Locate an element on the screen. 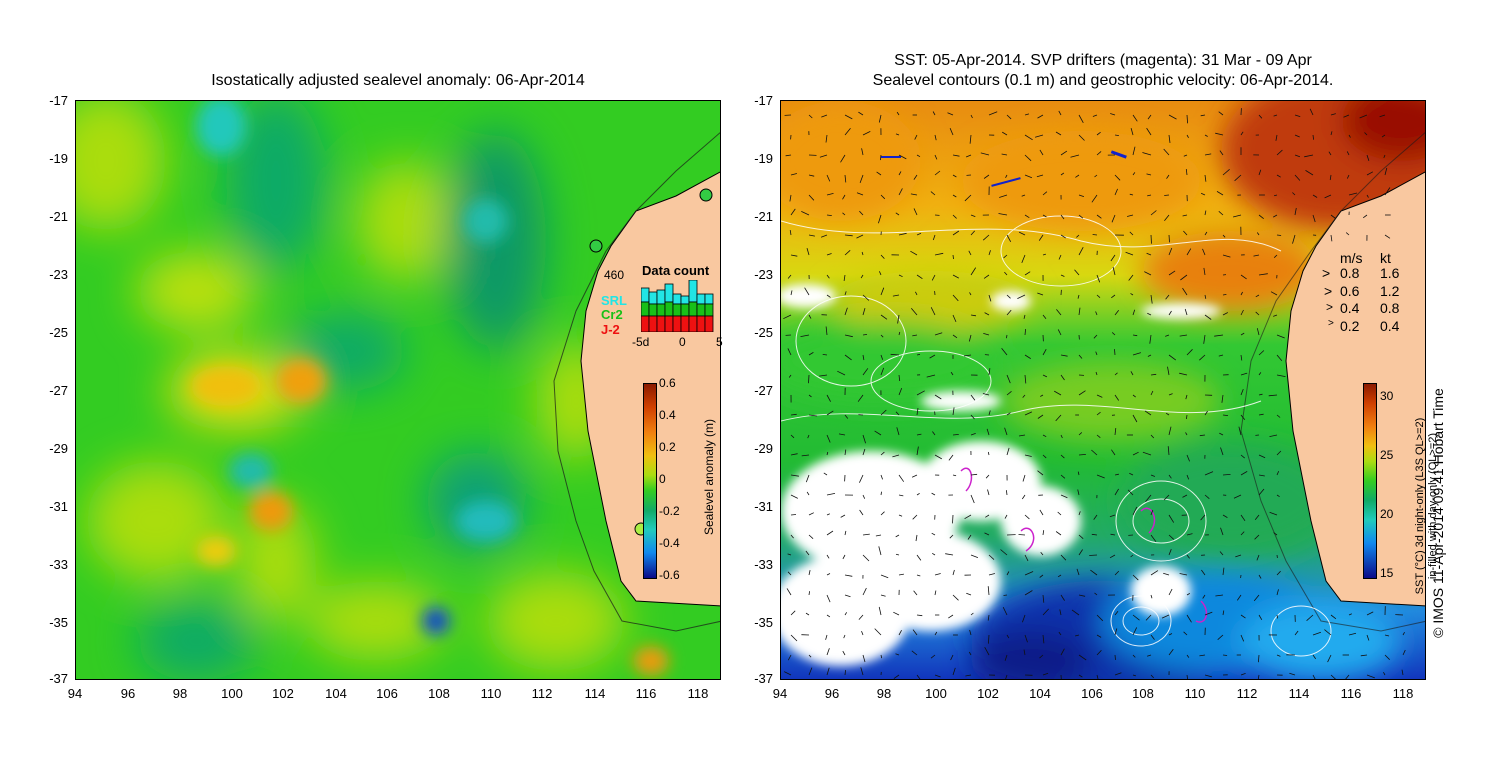 The height and width of the screenshot is (780, 1500). lat-tick: -19 is located at coordinates (58, 158).